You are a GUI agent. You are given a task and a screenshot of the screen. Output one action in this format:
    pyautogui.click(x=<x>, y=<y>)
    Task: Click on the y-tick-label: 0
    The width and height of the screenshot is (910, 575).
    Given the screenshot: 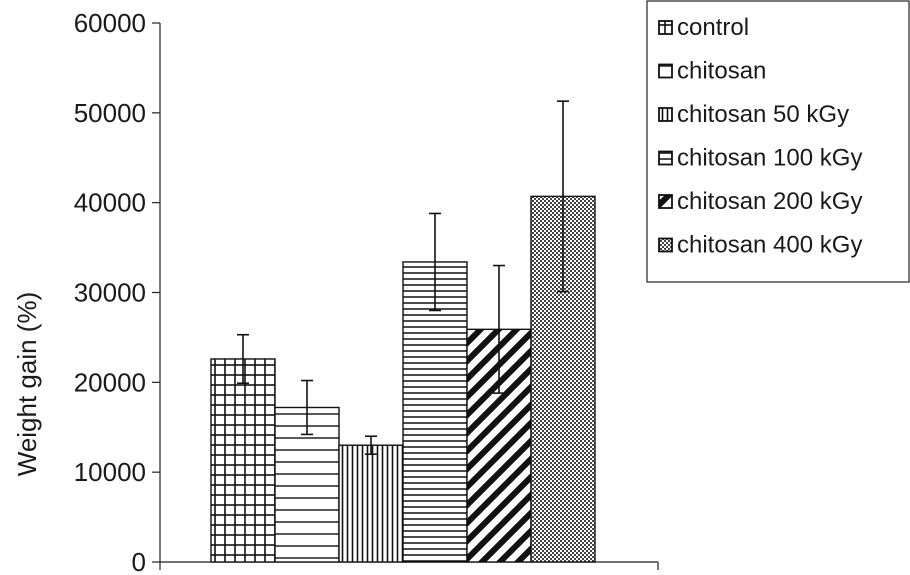 What is the action you would take?
    pyautogui.click(x=139, y=561)
    